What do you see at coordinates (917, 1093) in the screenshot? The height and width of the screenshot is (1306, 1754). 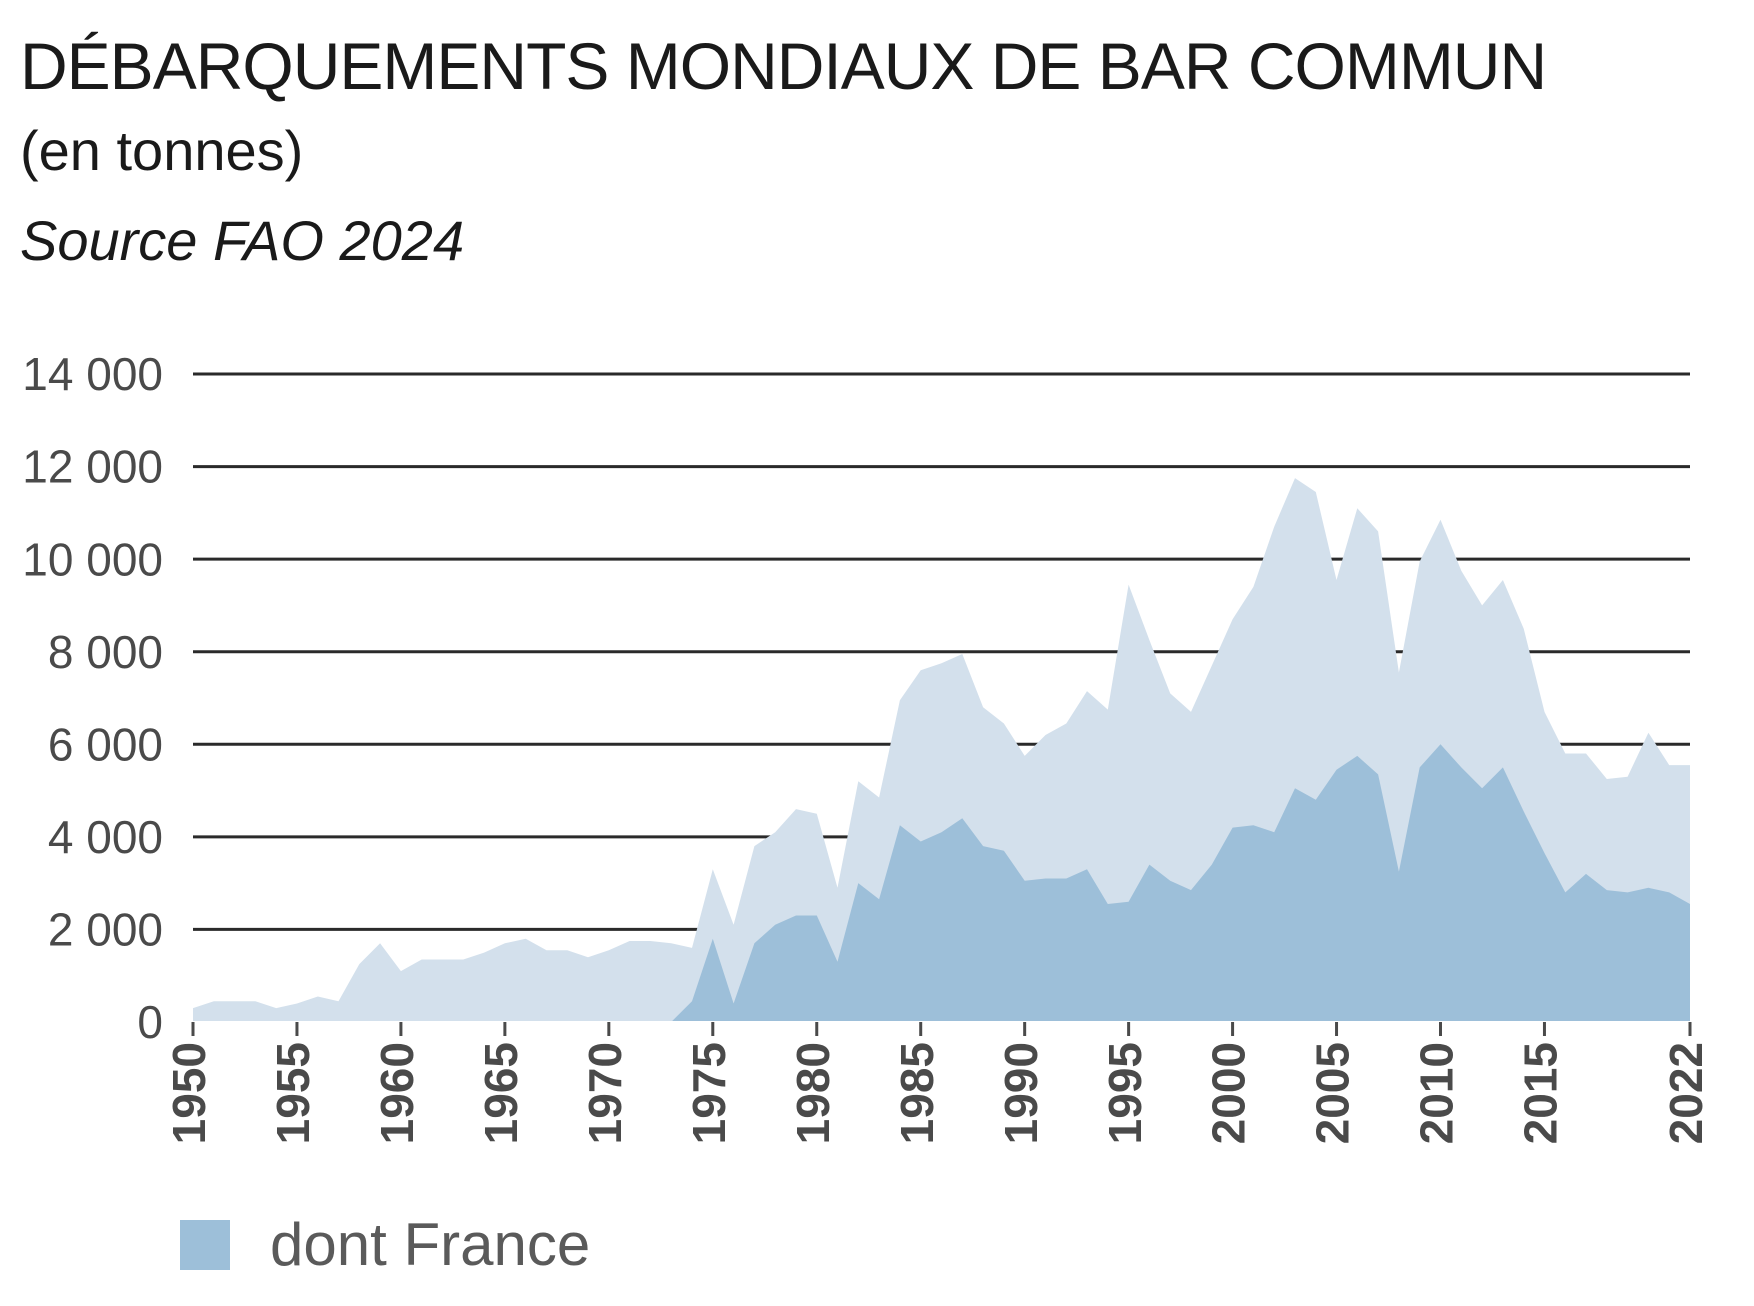 I see `x-tick-label: 1985` at bounding box center [917, 1093].